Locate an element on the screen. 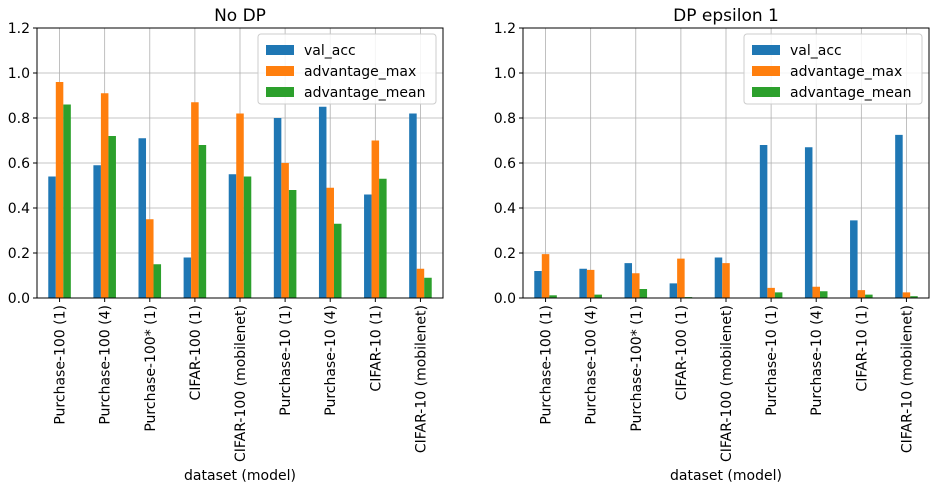 This screenshot has width=936, height=493. chart-title: DP epsilon 1 is located at coordinates (726, 16).